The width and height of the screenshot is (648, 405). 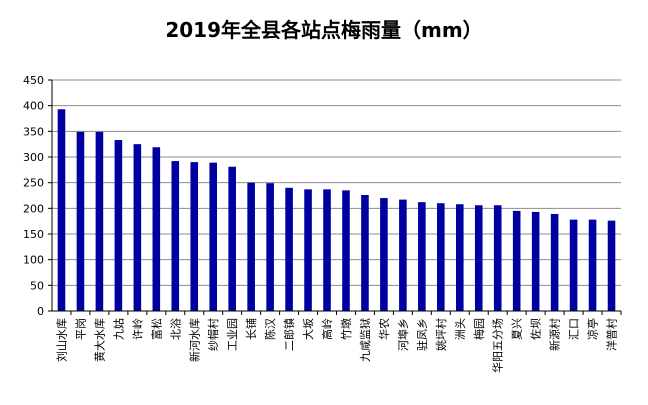 What do you see at coordinates (40, 311) in the screenshot?
I see `y-tick-label: 0` at bounding box center [40, 311].